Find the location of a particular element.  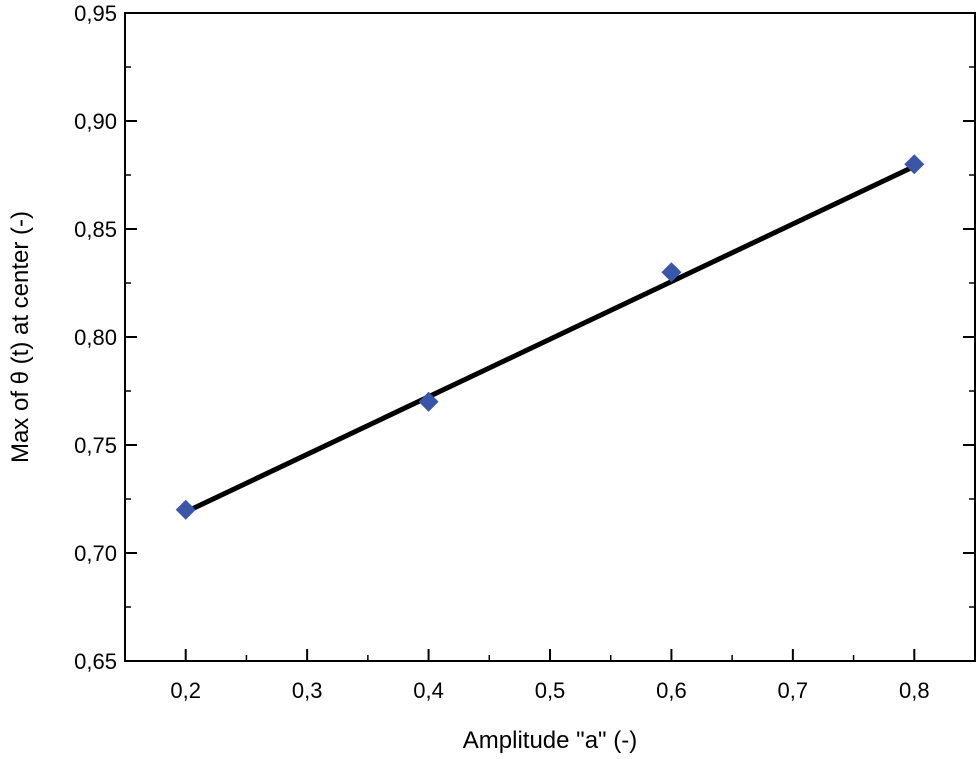

y-tick-label: 0,80 is located at coordinates (95, 337).